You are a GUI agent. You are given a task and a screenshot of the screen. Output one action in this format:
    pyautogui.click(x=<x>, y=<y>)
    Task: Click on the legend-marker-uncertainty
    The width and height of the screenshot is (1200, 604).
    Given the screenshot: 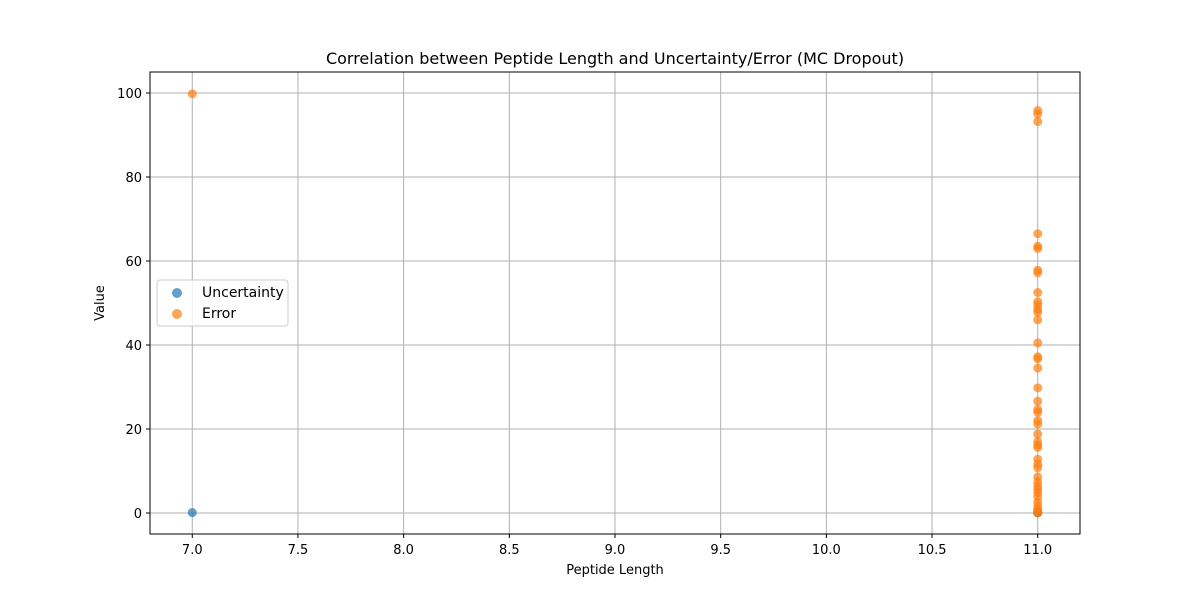 What is the action you would take?
    pyautogui.click(x=177, y=293)
    